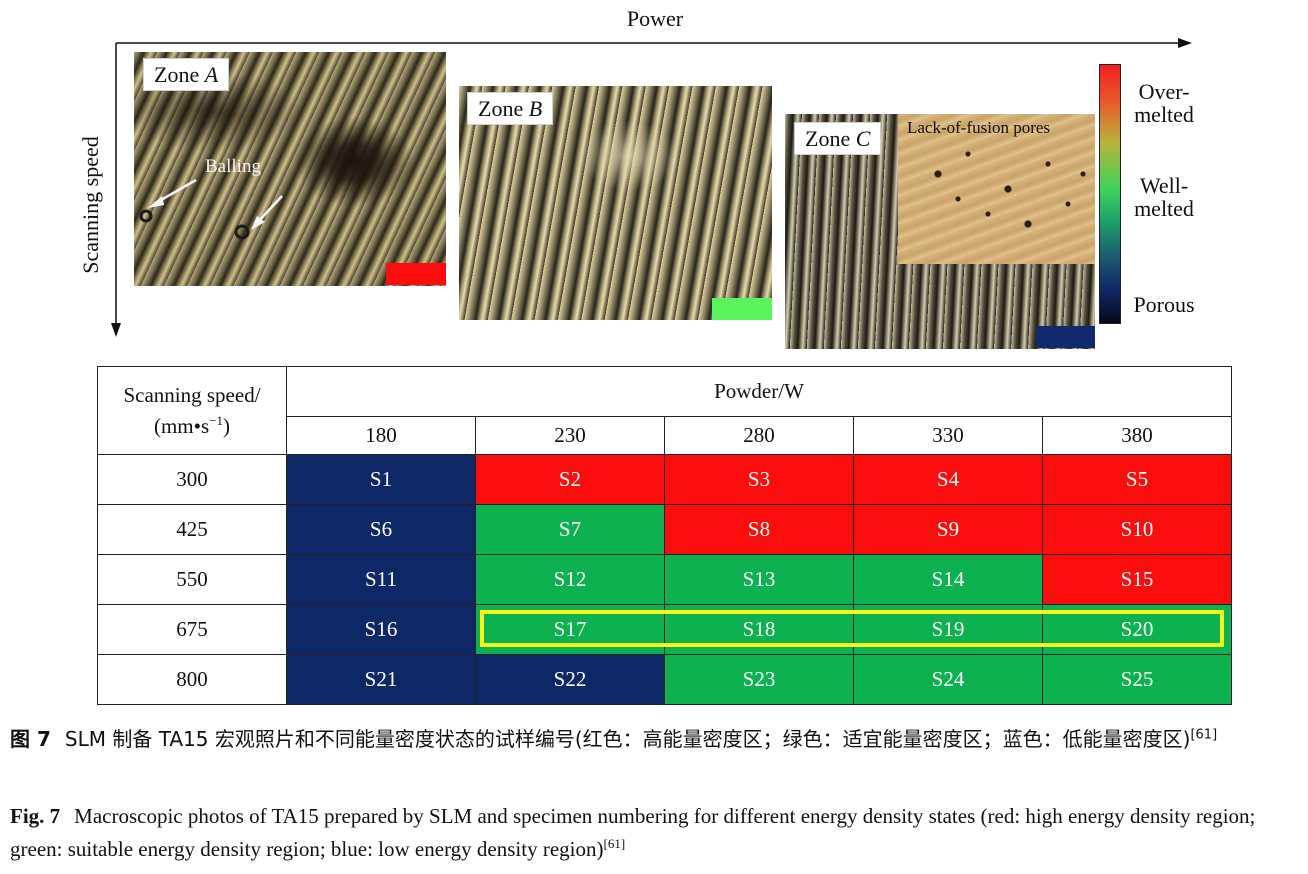  What do you see at coordinates (1137, 529) in the screenshot?
I see `specimen-cell: S10` at bounding box center [1137, 529].